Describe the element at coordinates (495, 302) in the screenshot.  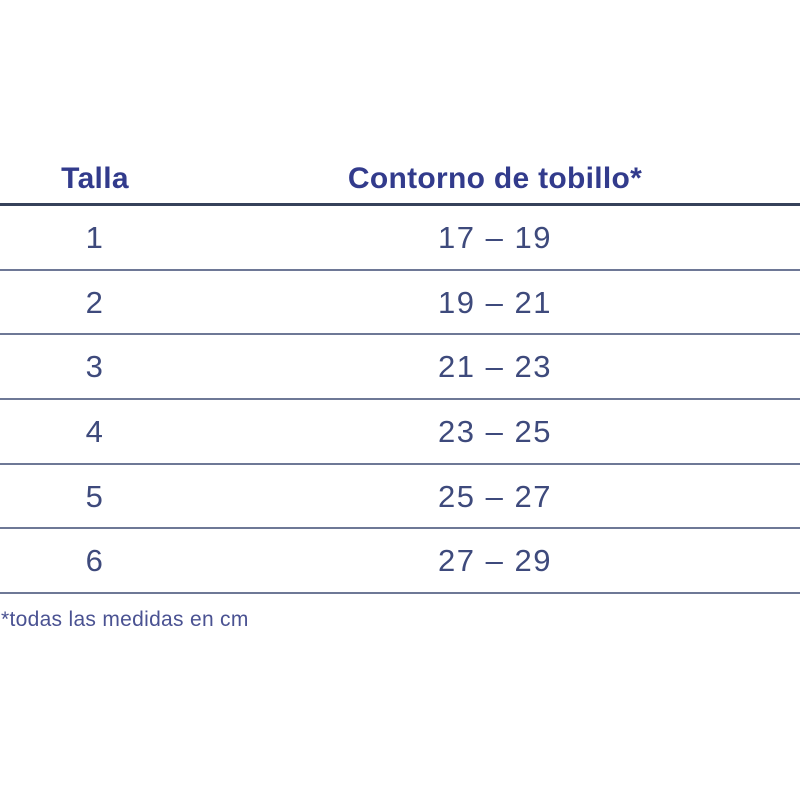
I see `ankle-range-cell: 19 – 21` at that location.